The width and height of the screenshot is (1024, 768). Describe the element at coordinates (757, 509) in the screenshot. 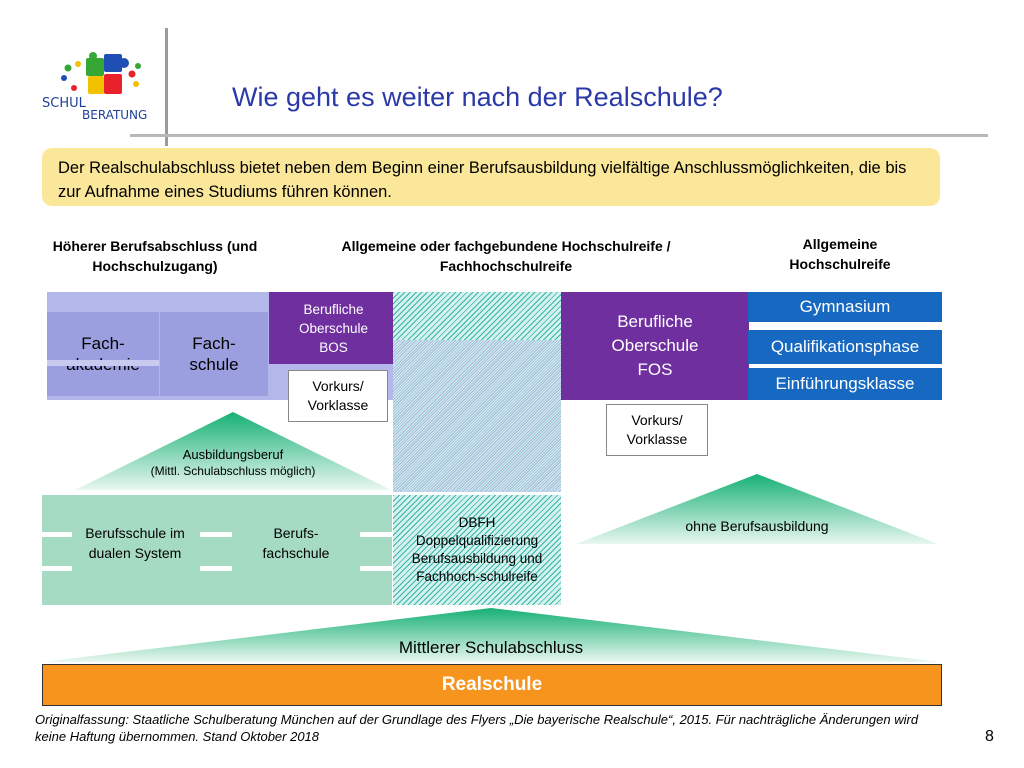

I see `triangle-ohne-berufsausbildung` at that location.